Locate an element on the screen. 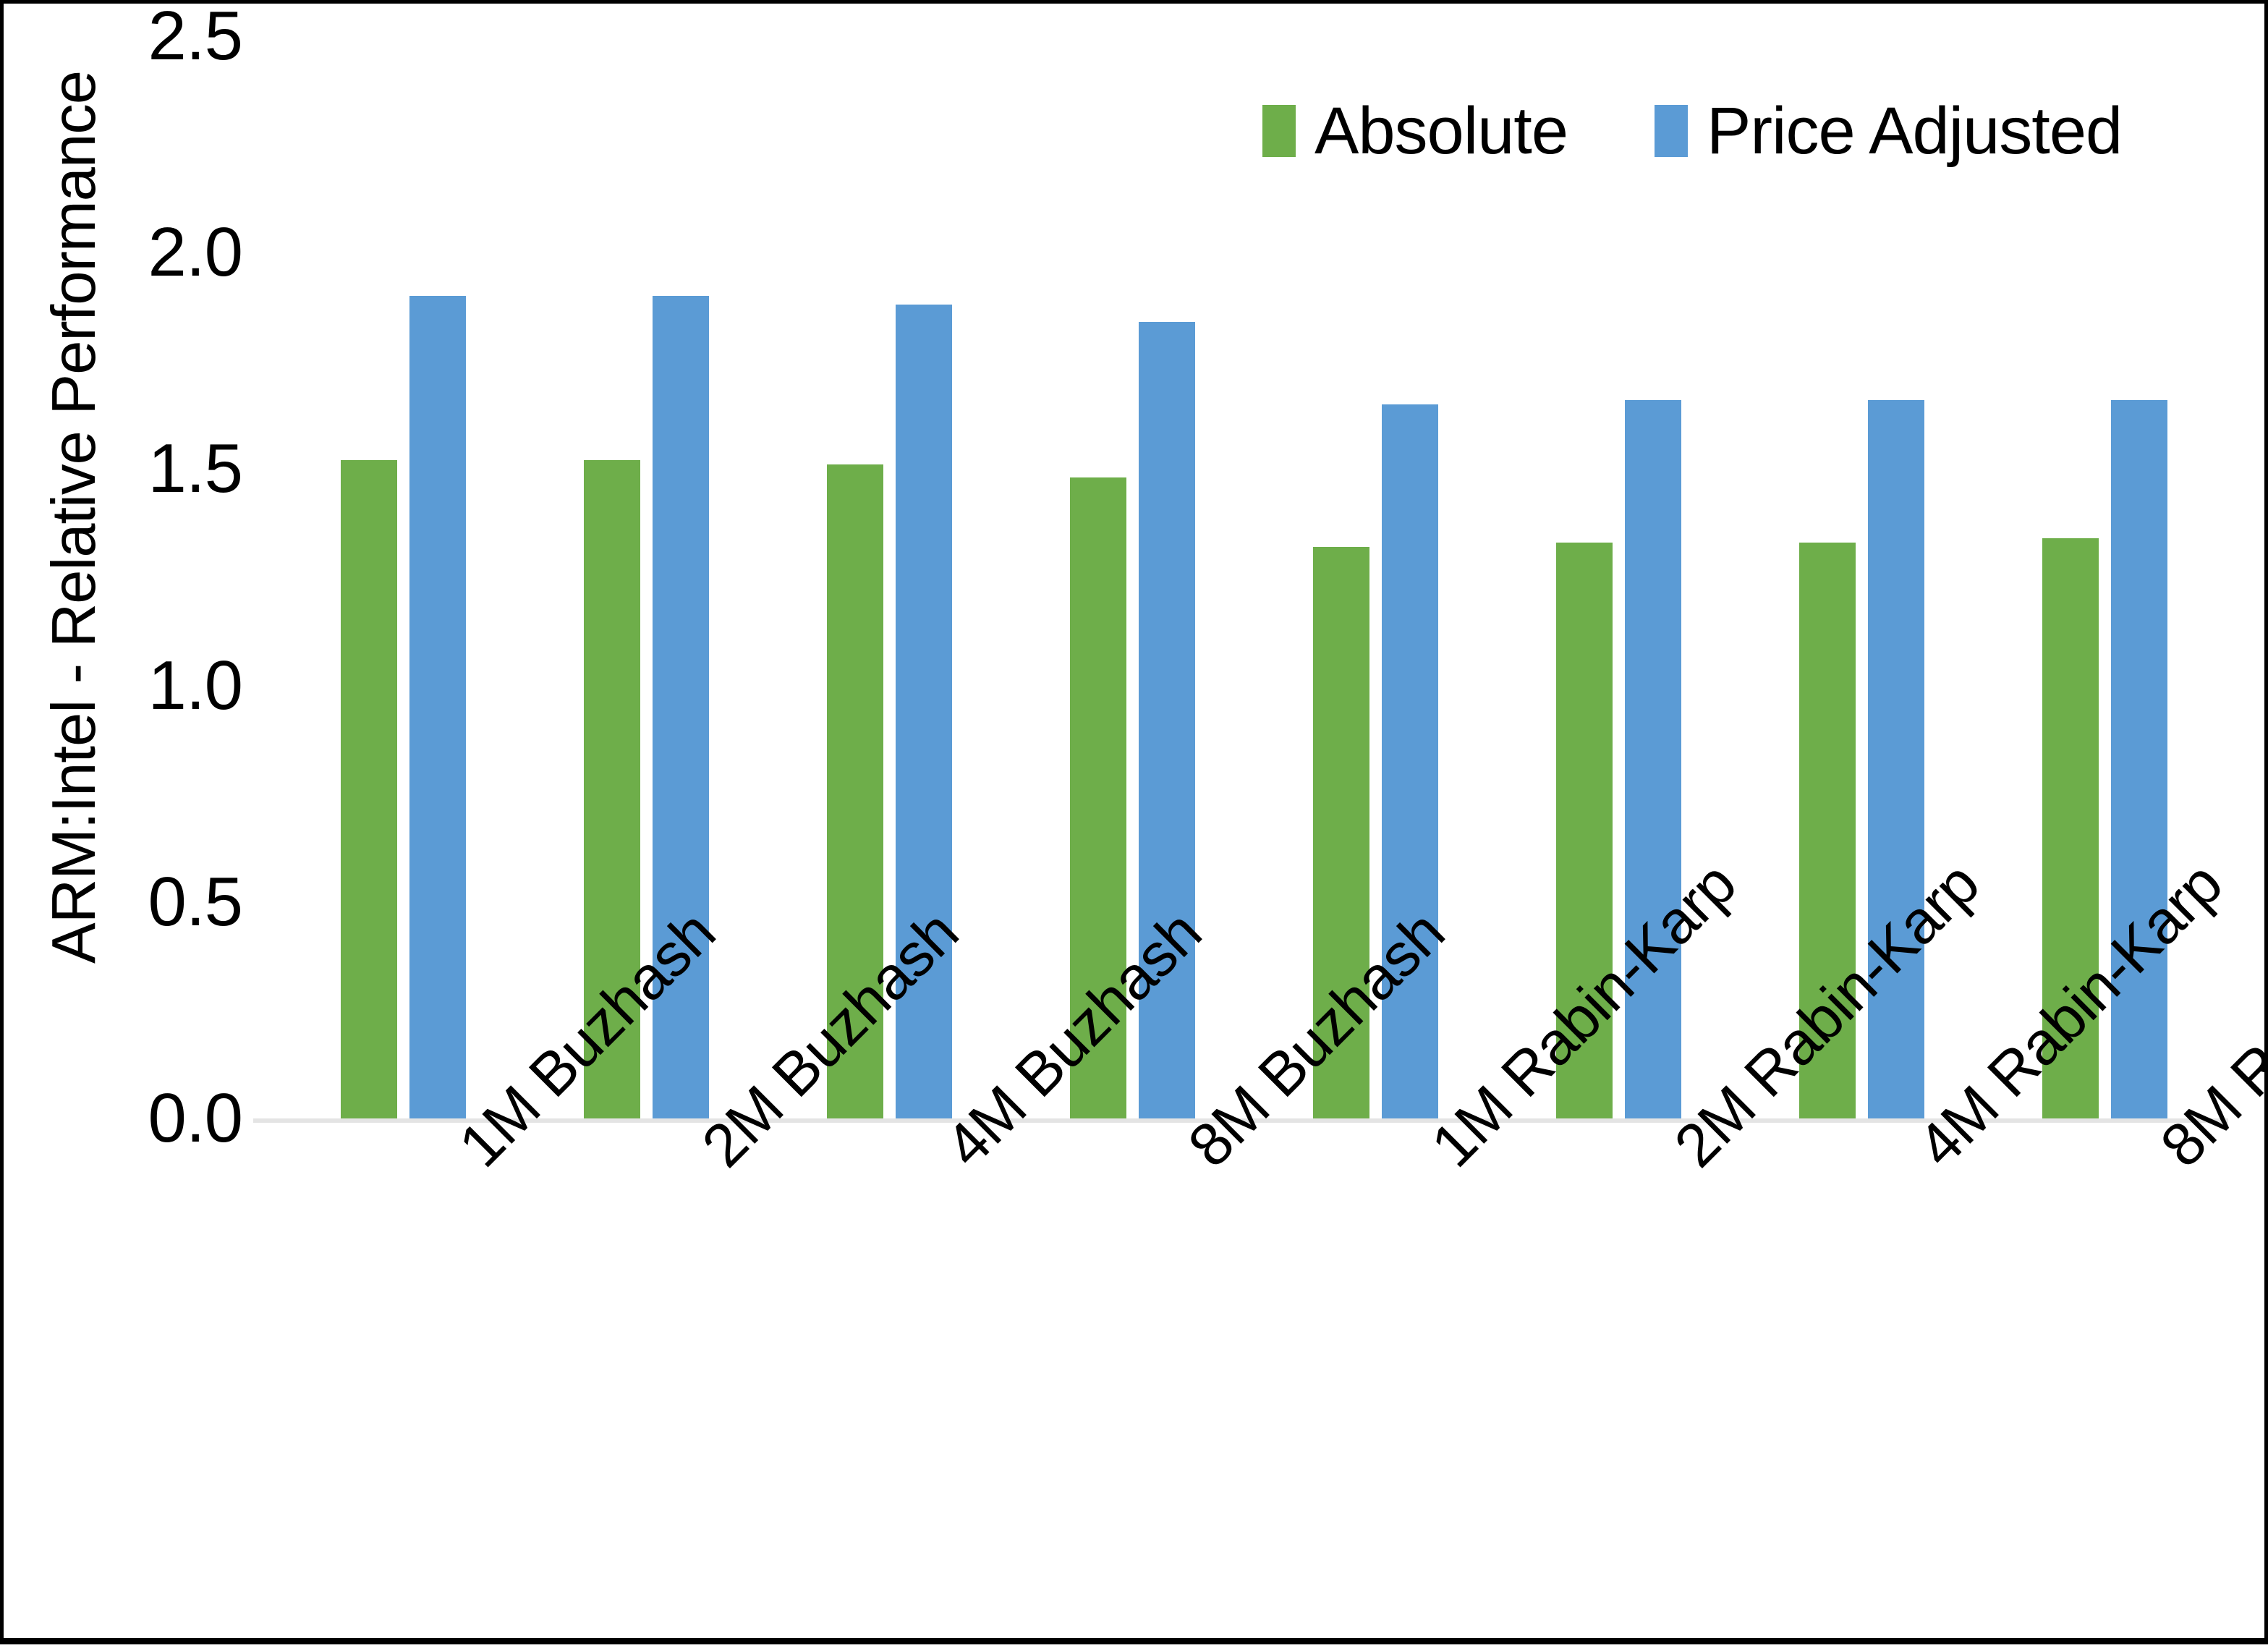  x-axis-tick-label: 4M Buzhash is located at coordinates (1073, 1039).